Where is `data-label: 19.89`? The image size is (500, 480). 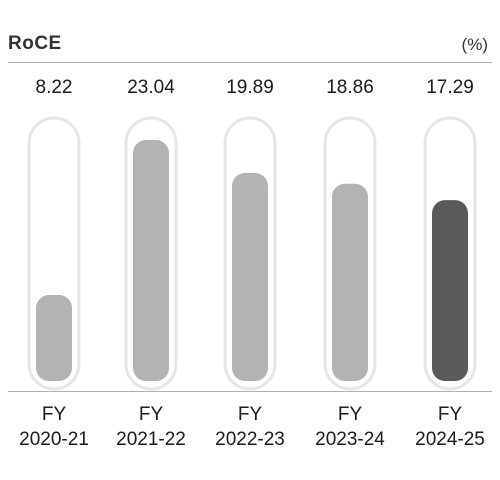
data-label: 19.89 is located at coordinates (250, 87).